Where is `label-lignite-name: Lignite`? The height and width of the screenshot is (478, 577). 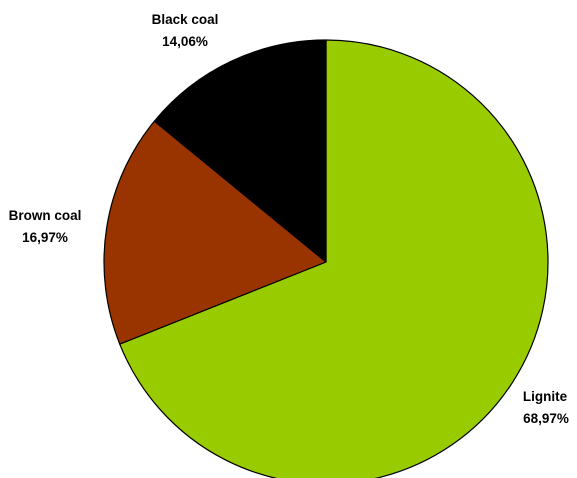
label-lignite-name: Lignite is located at coordinates (545, 396).